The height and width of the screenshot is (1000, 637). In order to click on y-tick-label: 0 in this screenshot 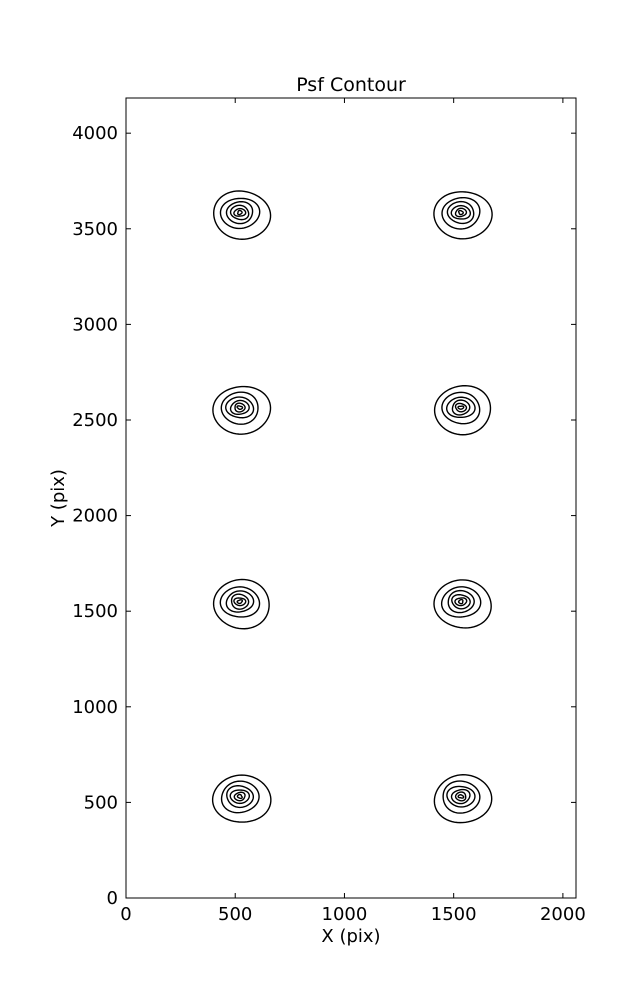, I will do `click(112, 898)`.